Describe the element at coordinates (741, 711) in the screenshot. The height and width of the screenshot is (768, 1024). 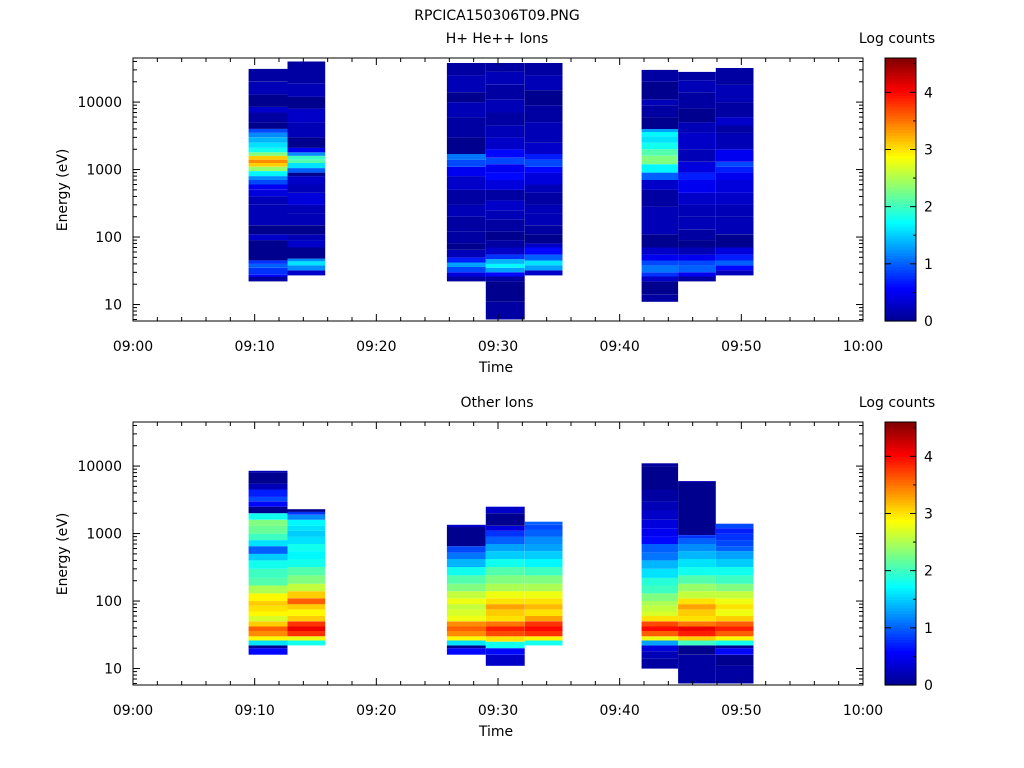
I see `x-tick-label: 09:50` at that location.